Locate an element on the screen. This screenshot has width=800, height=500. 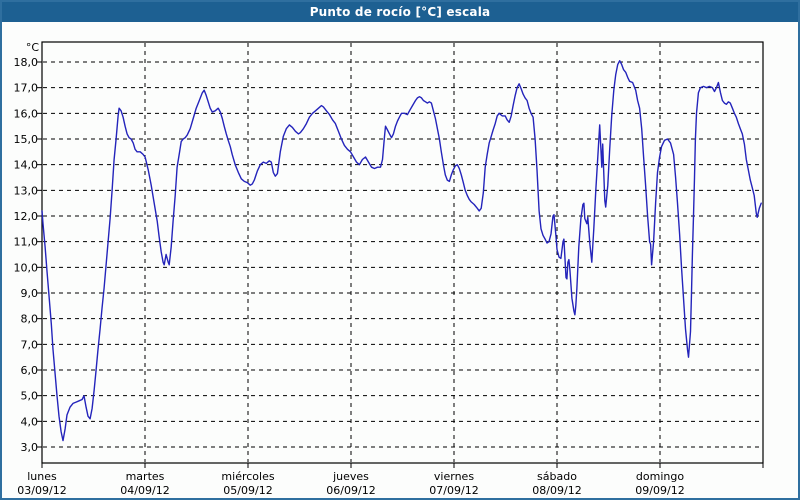
y-tick-label: 15,0 is located at coordinates (26, 139).